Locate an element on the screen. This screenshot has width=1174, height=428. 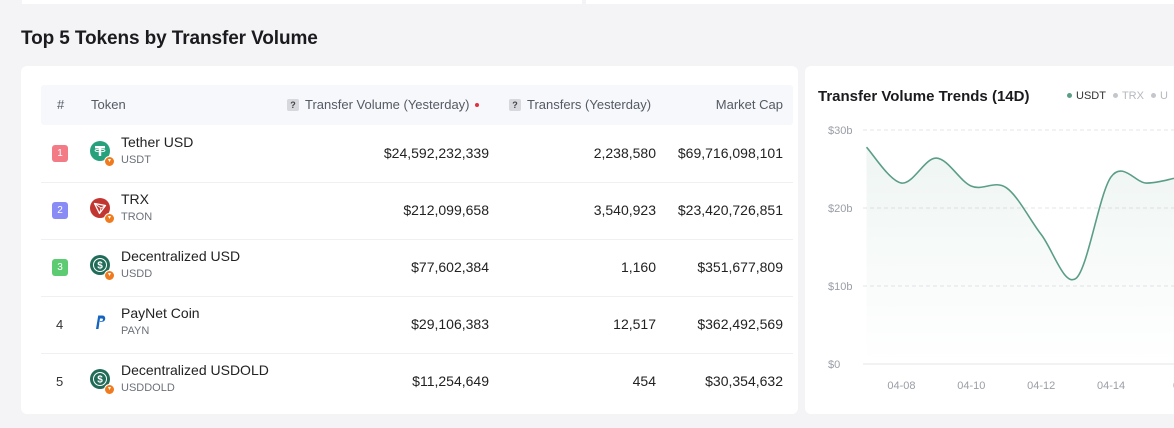
sort-indicator-icon is located at coordinates (476, 105).